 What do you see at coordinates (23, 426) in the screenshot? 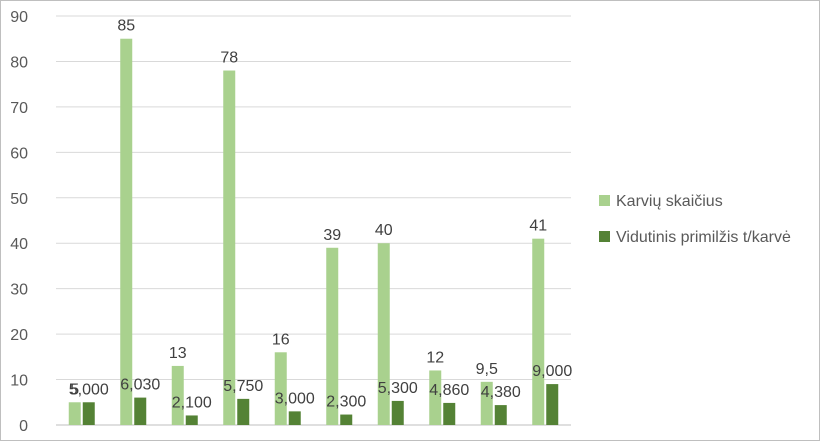
I see `y-tick-label: 0` at bounding box center [23, 426].